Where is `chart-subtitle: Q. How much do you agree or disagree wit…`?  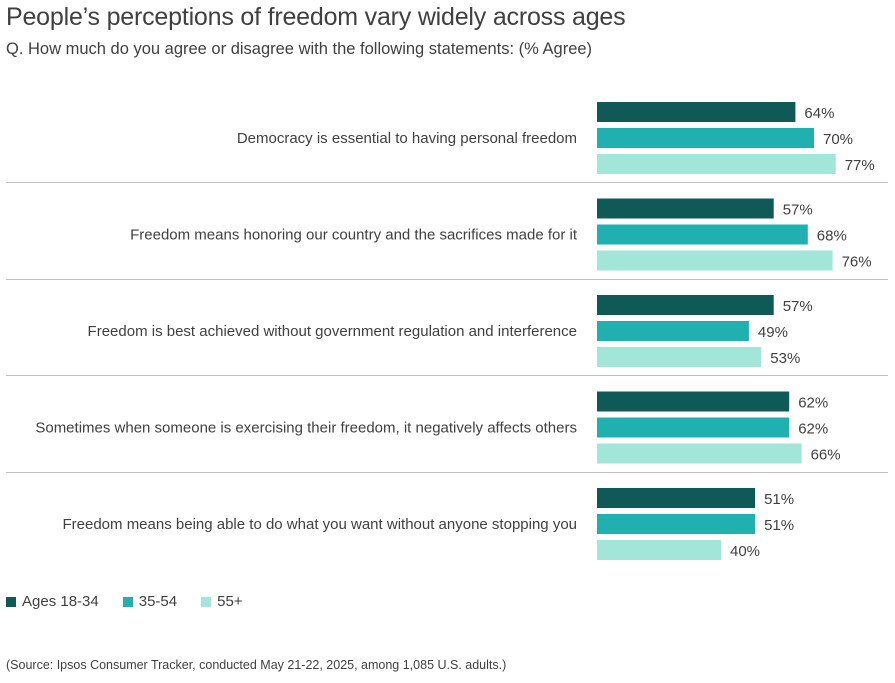
chart-subtitle: Q. How much do you agree or disagree wit… is located at coordinates (299, 49).